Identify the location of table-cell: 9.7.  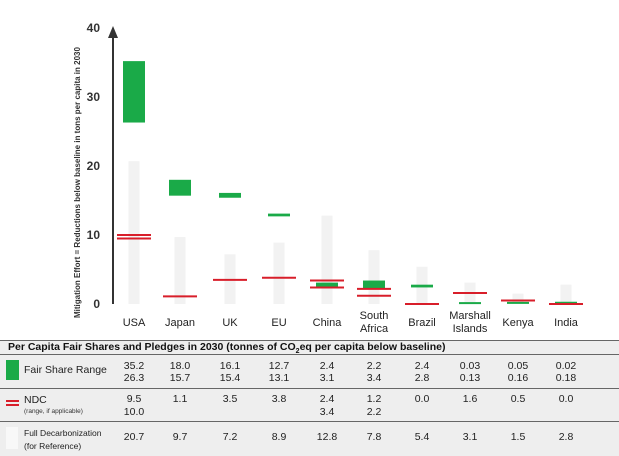
(180, 437).